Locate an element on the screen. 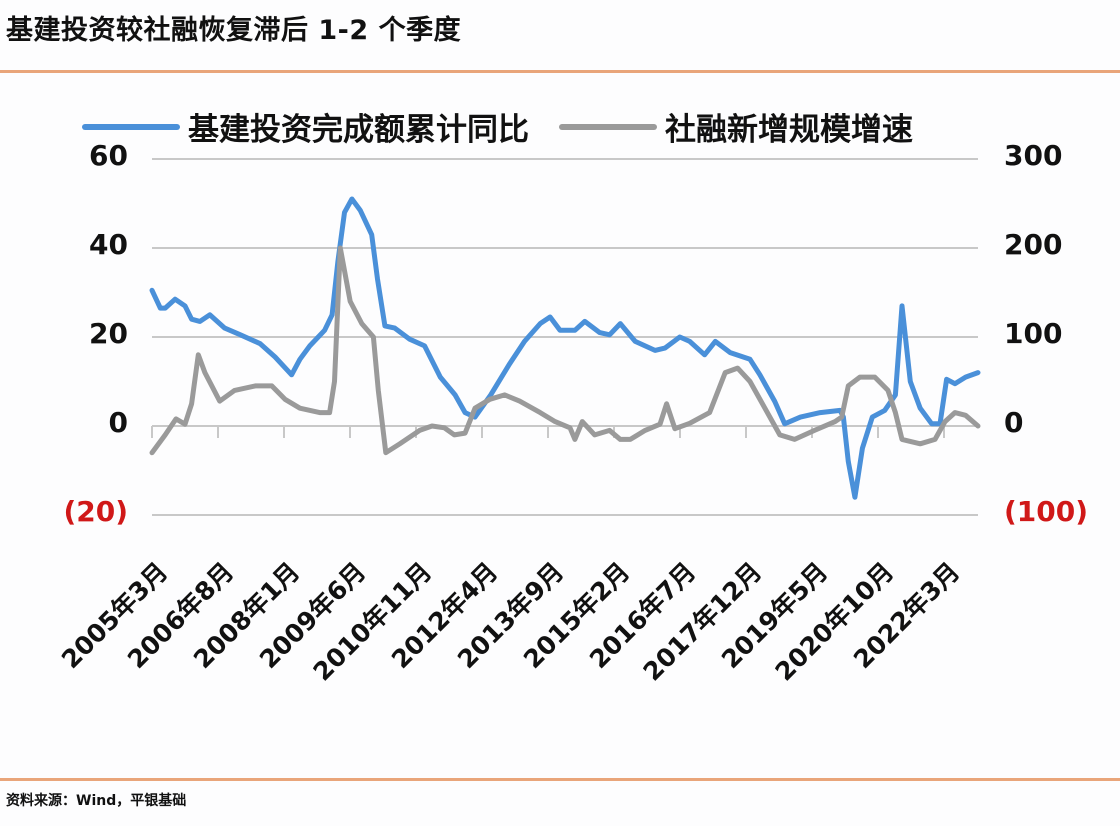 This screenshot has width=1120, height=826. right-tick-label: 100 is located at coordinates (1033, 333).